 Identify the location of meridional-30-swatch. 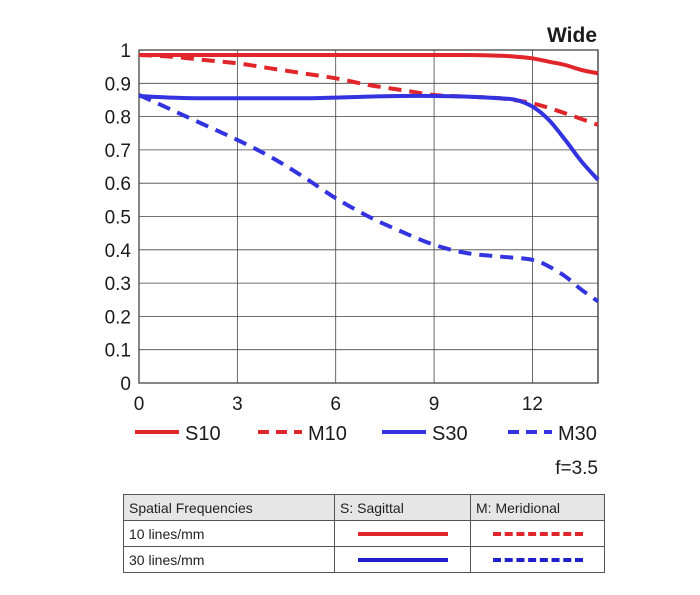
(537, 559).